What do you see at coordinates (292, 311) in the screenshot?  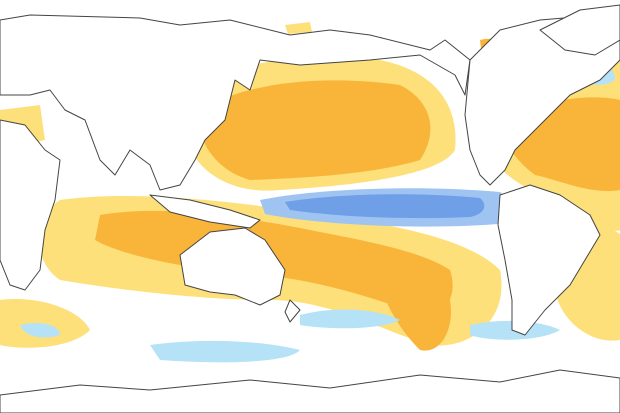 I see `new-zealand` at bounding box center [292, 311].